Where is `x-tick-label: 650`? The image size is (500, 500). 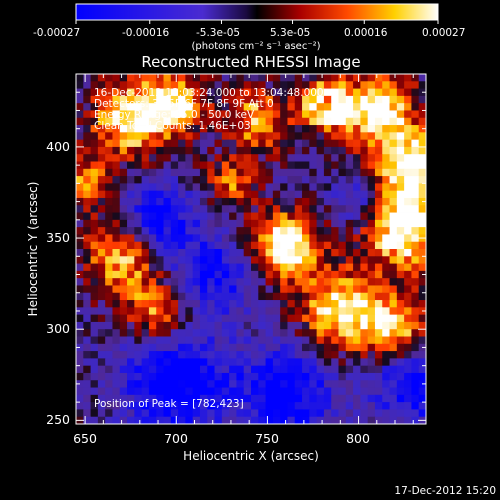
x-tick-label: 650 is located at coordinates (85, 438).